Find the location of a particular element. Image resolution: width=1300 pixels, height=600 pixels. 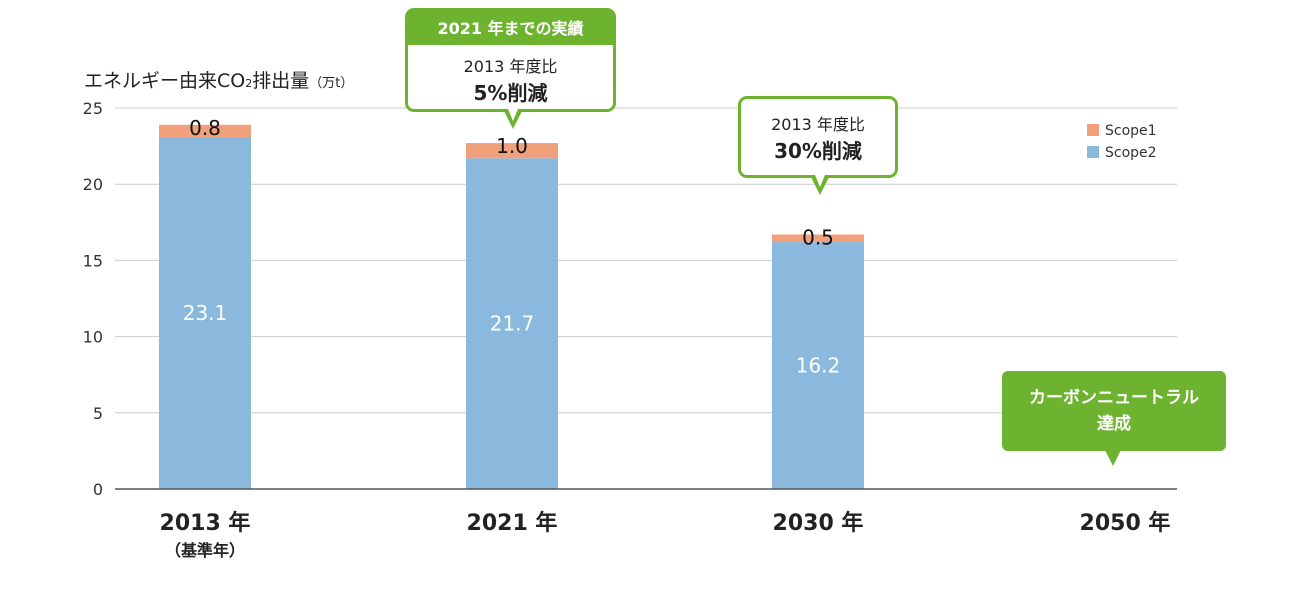

callout-2050: カーボンニュートラル 達成 is located at coordinates (1114, 411).